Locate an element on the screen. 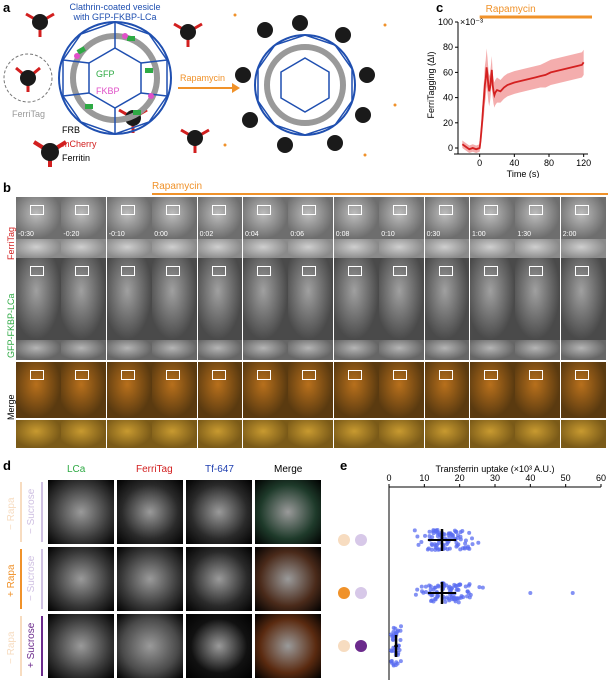  time-label: -0:30 is located at coordinates (26, 234).